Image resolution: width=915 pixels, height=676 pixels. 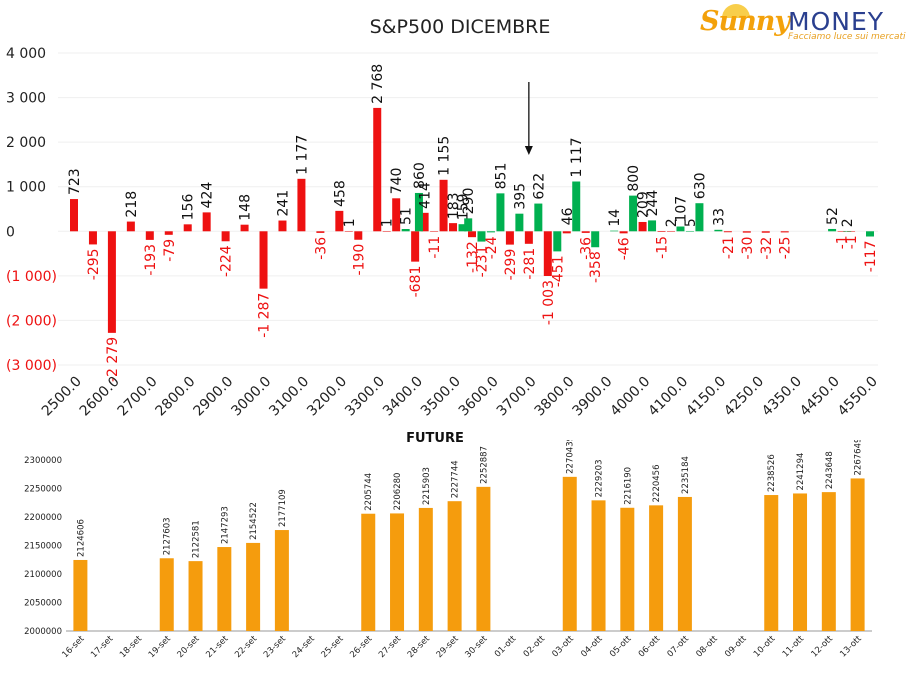 I want to click on data-label: 14, so click(x=615, y=218).